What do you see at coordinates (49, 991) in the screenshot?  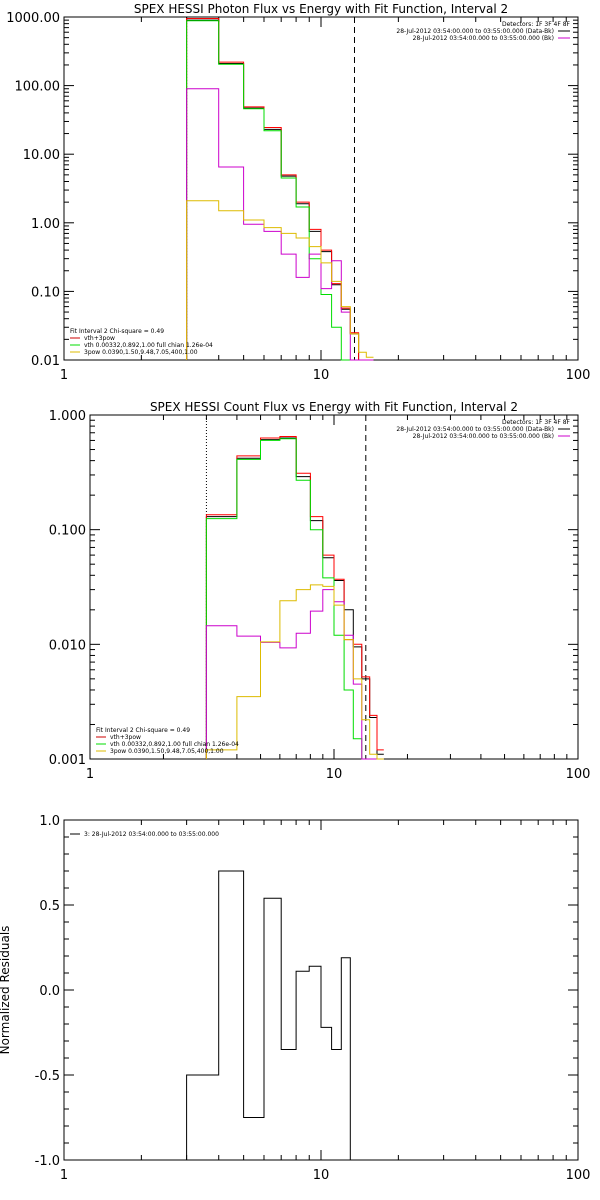 I see `y-tick-label: 0.0` at bounding box center [49, 991].